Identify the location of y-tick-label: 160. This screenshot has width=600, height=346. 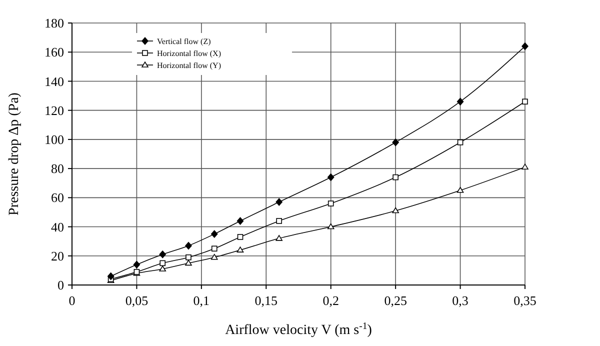
(54, 52).